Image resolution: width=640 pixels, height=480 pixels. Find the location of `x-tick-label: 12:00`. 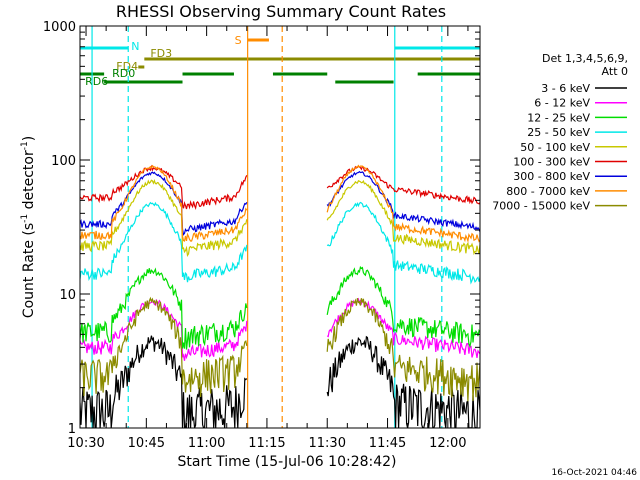

x-tick-label: 12:00 is located at coordinates (447, 443).